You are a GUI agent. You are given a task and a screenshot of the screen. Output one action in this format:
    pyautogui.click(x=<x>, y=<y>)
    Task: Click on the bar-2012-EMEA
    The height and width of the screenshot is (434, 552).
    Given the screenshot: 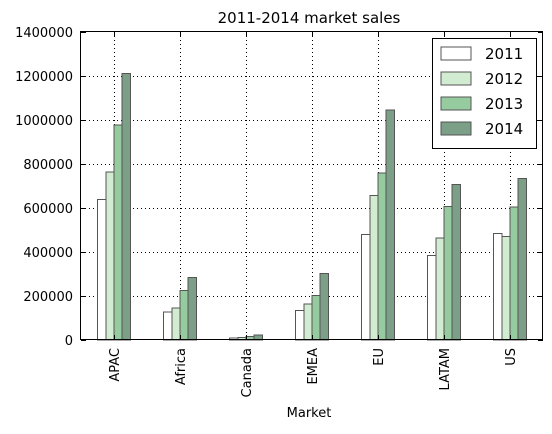 What is the action you would take?
    pyautogui.click(x=308, y=322)
    